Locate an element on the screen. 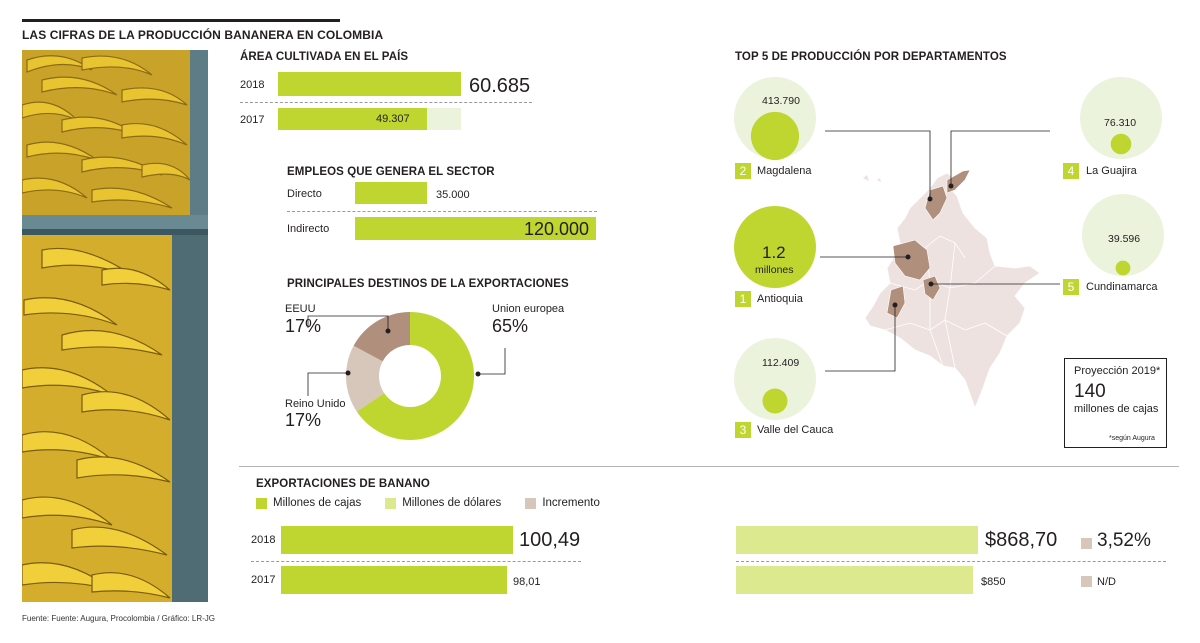 The image size is (1200, 643). map-antioquia is located at coordinates (911, 260).